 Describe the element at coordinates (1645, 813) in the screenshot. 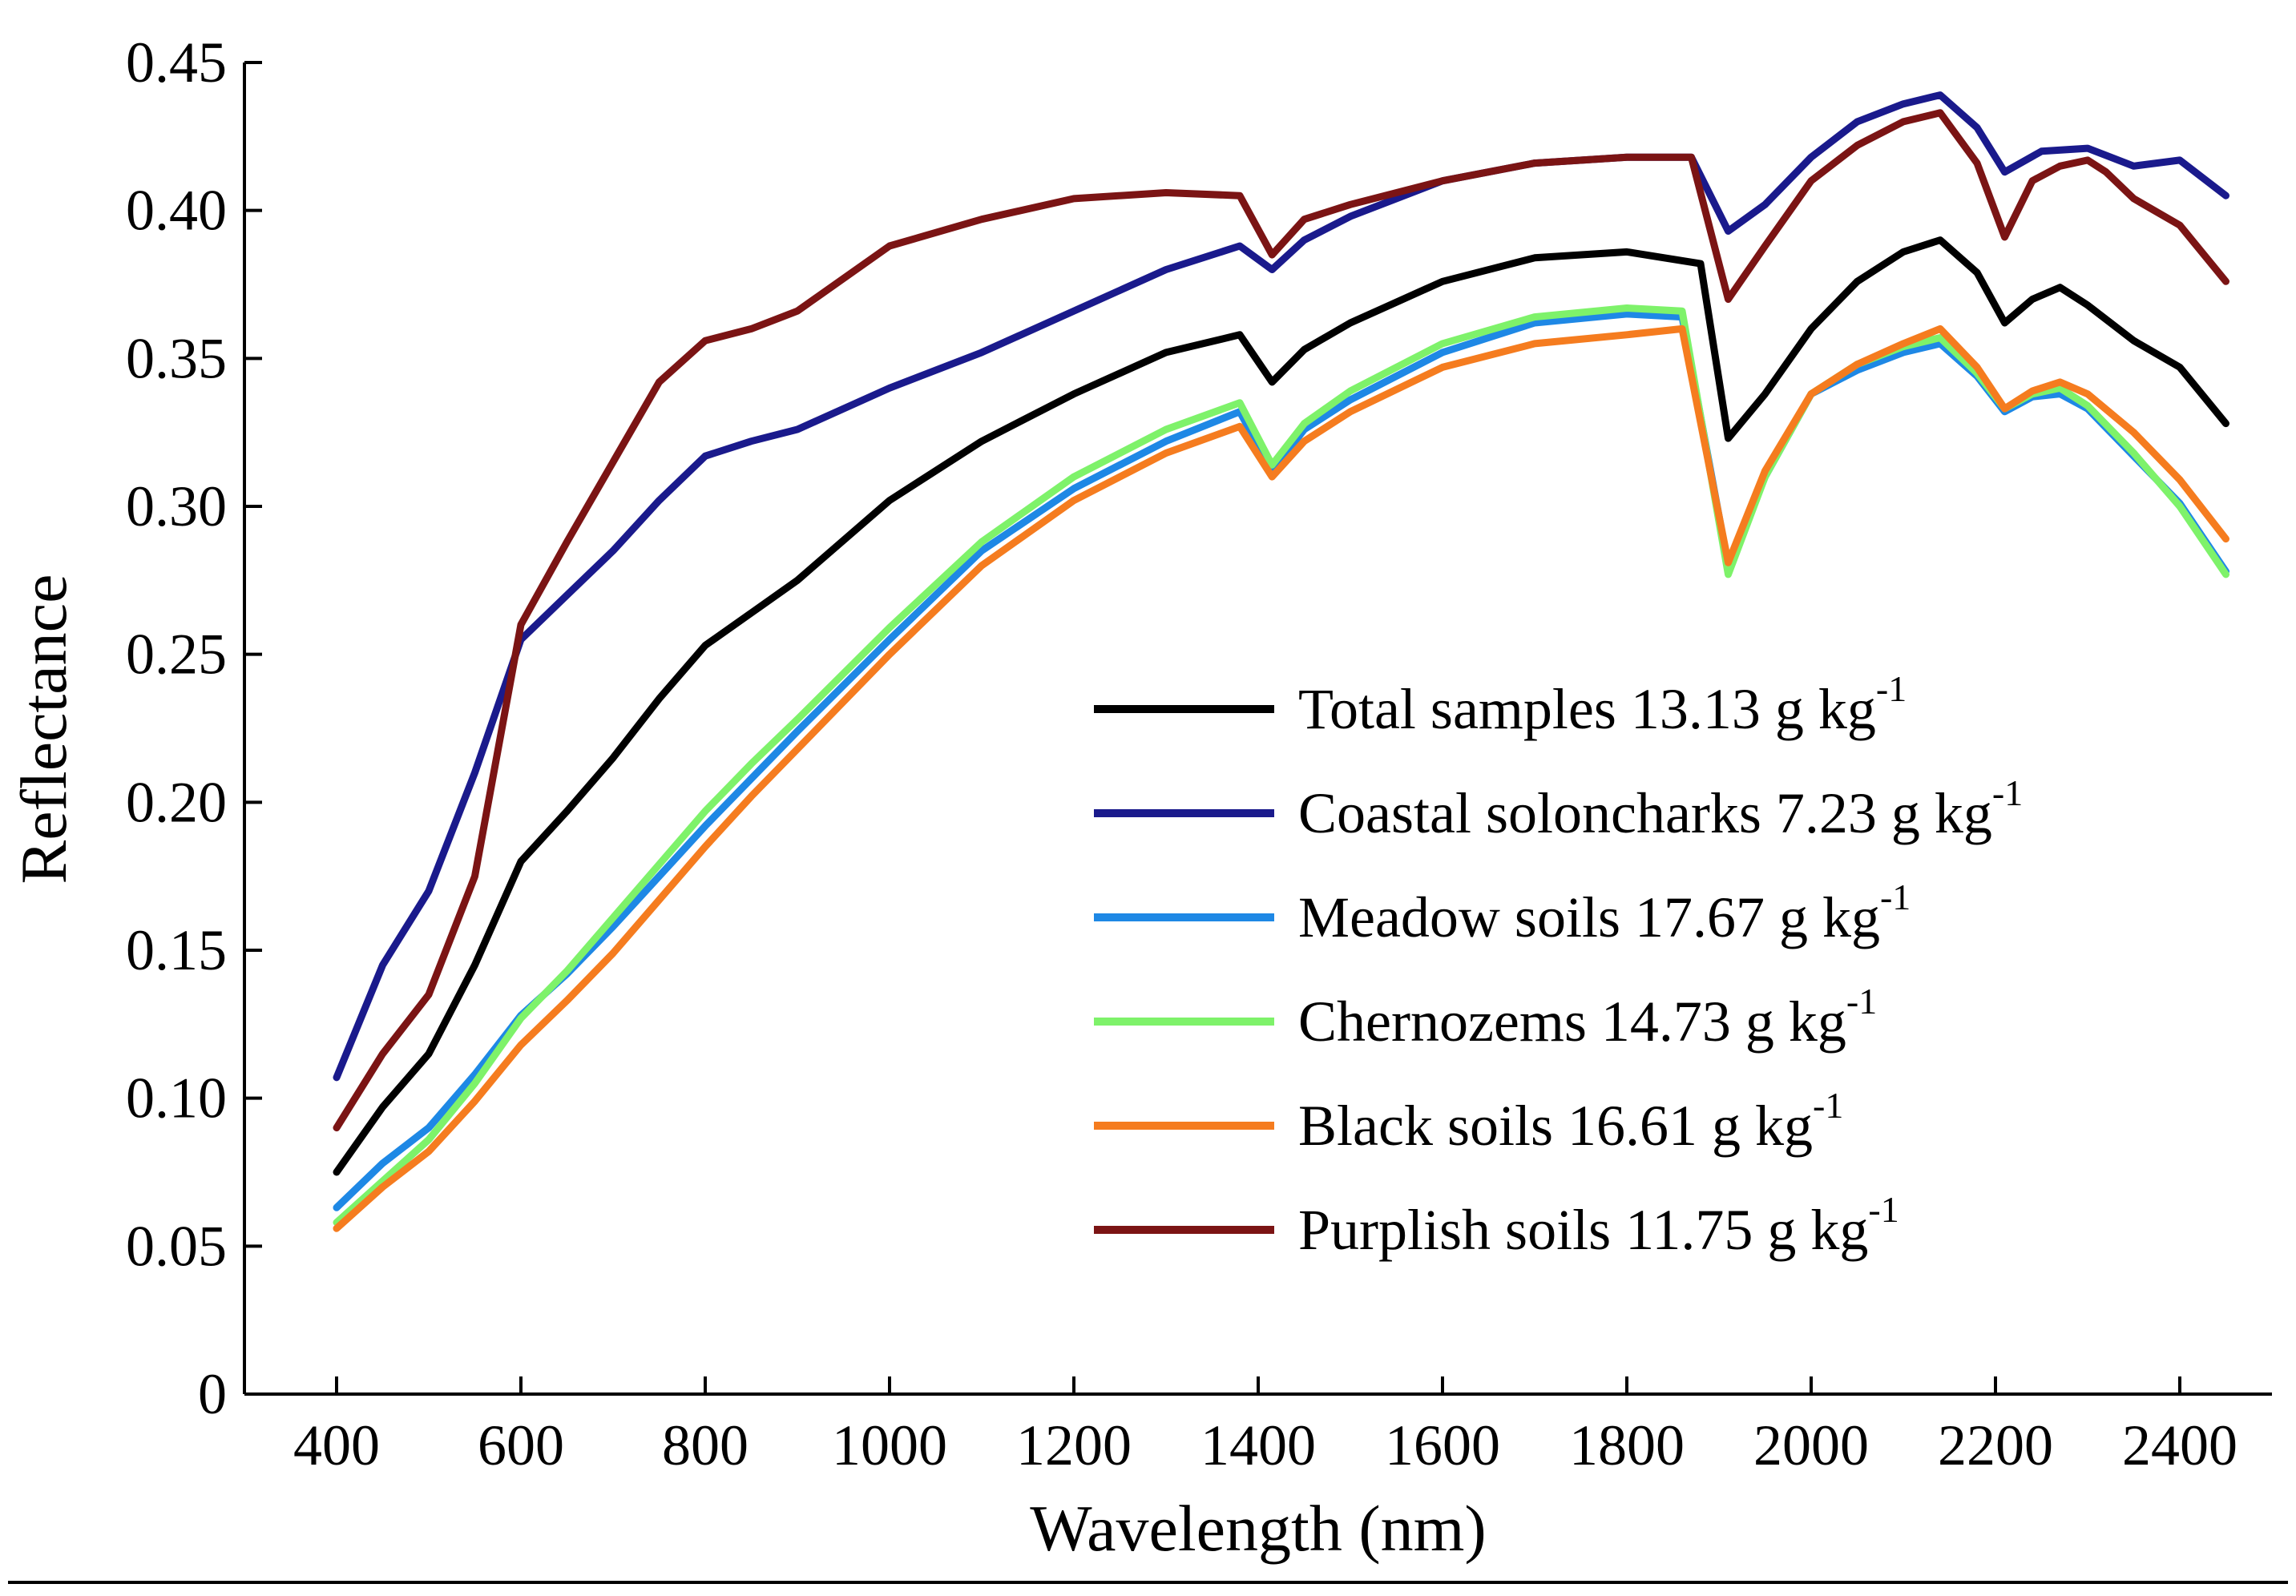

I see `legend-label-main: Coastal soloncharks 7.23 g kg` at that location.